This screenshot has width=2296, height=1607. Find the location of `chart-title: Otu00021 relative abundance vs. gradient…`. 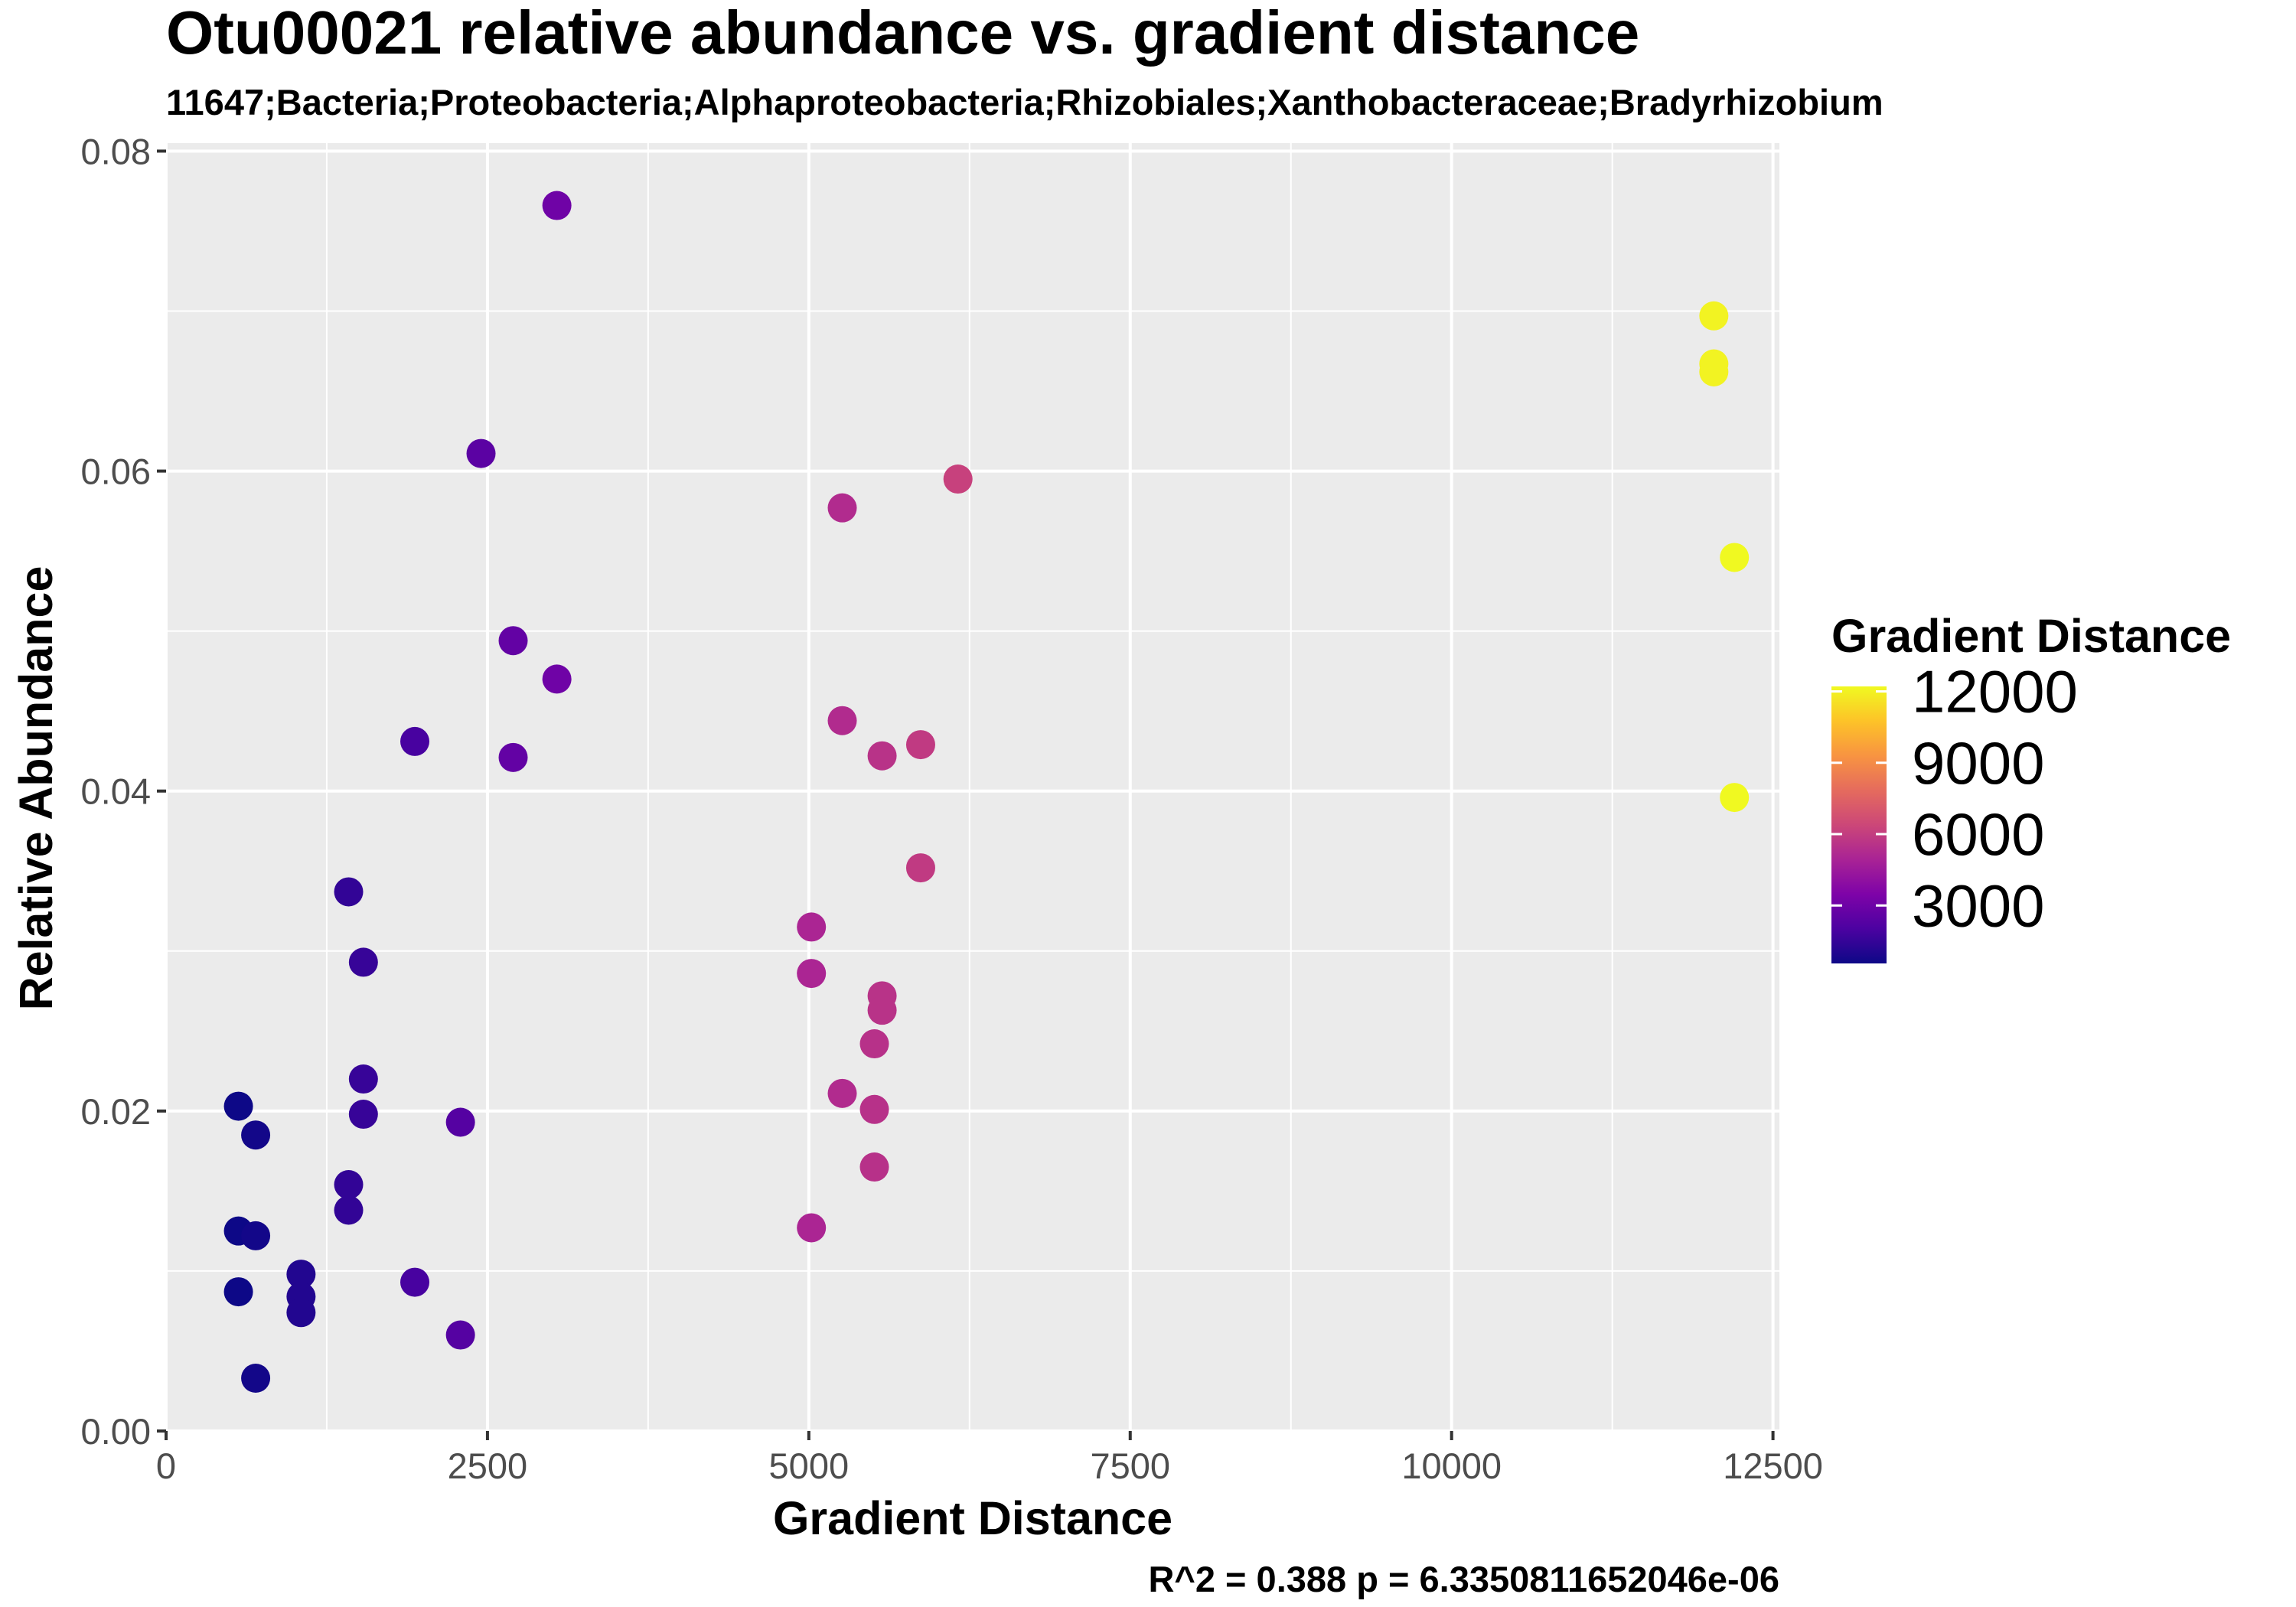

chart-title: Otu00021 relative abundance vs. gradient… is located at coordinates (902, 33).